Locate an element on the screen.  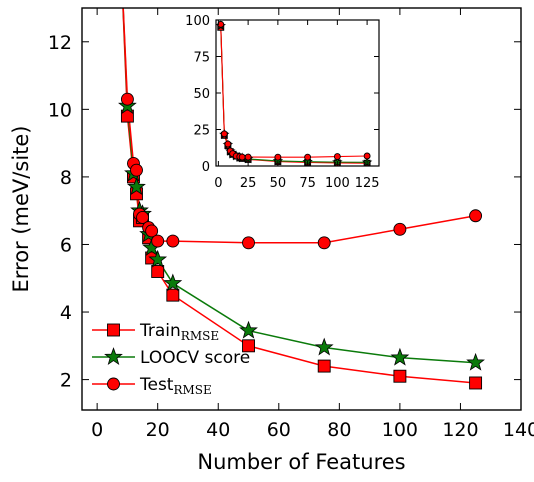
legend-item-1-marker is located at coordinates (113, 356).